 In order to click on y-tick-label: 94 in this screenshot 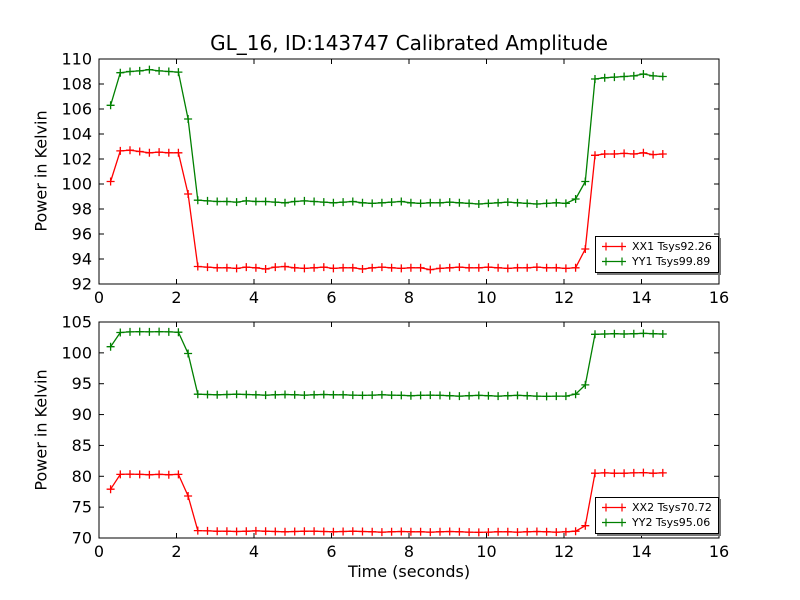, I will do `click(82, 259)`.